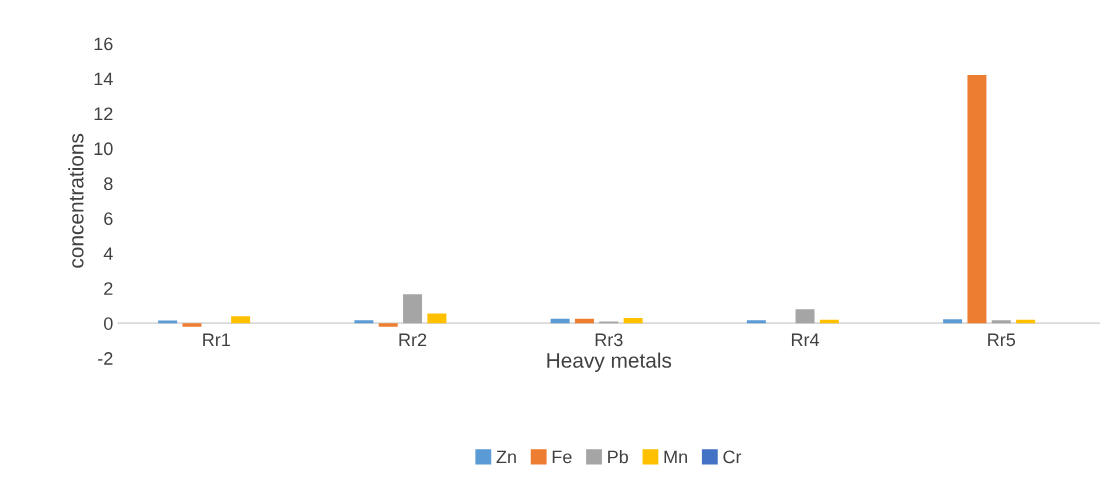  Describe the element at coordinates (103, 114) in the screenshot. I see `y-tick-label: 12` at that location.